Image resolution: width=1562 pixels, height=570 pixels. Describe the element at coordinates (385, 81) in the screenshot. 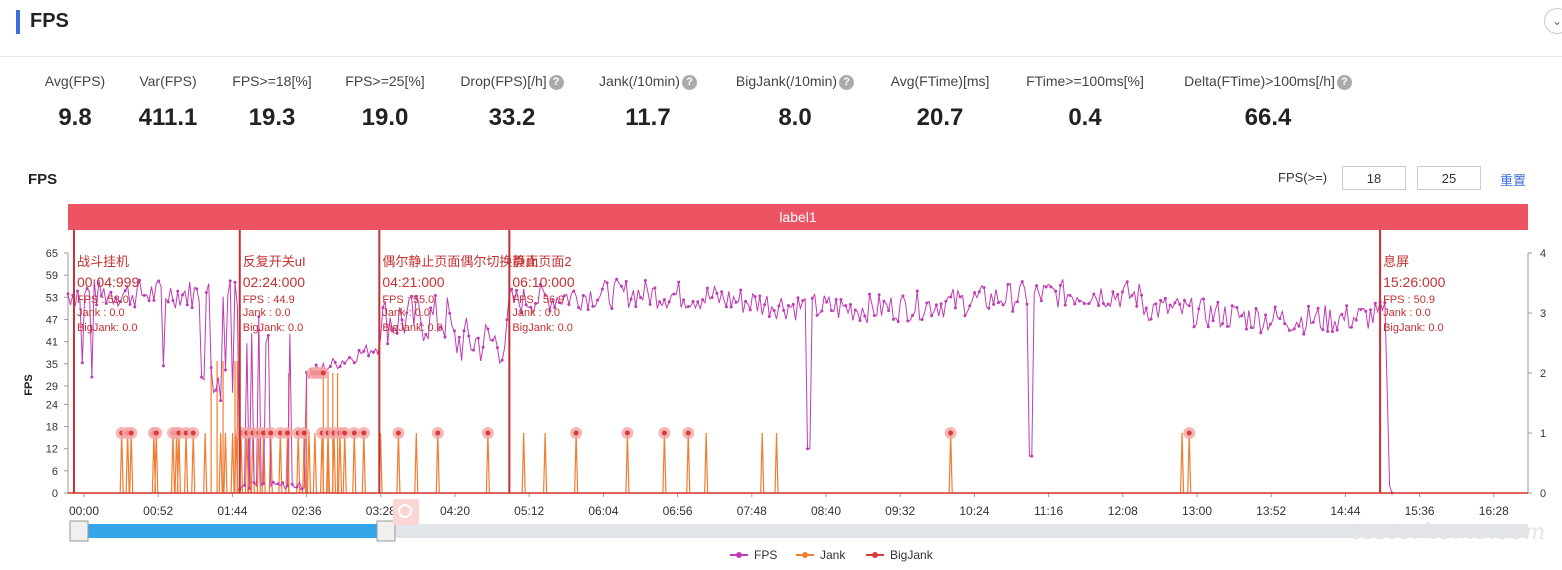

I see `metric-label: FPS>=25[%]` at that location.